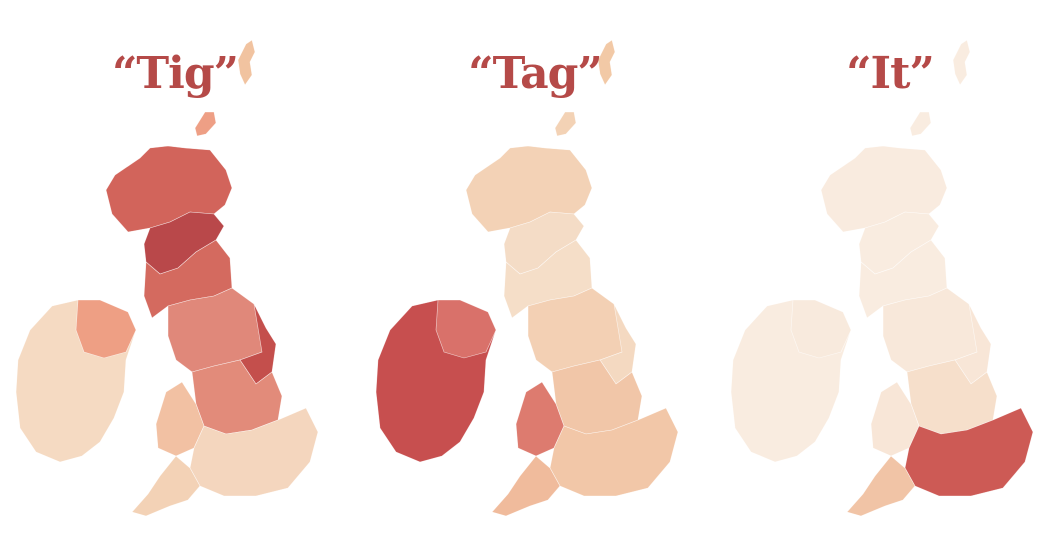 The image size is (1050, 549). What do you see at coordinates (535, 73) in the screenshot?
I see `panel-title: “Tag”` at bounding box center [535, 73].